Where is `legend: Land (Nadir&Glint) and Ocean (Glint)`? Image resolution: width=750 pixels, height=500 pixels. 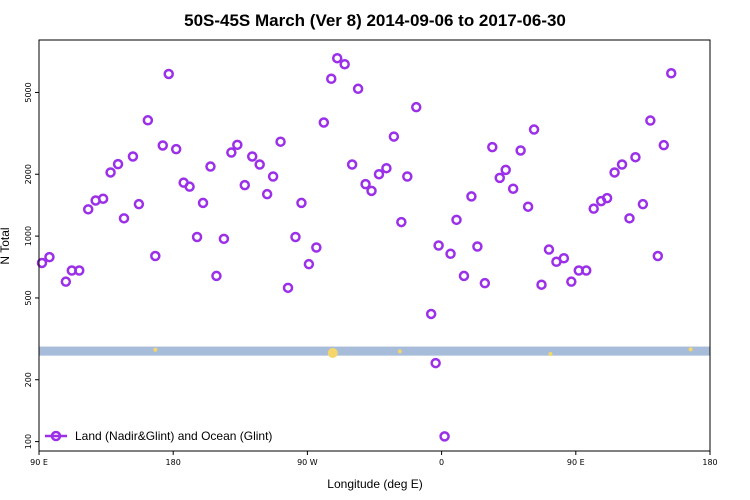
legend: Land (Nadir&Glint) and Ocean (Glint) is located at coordinates (158, 436).